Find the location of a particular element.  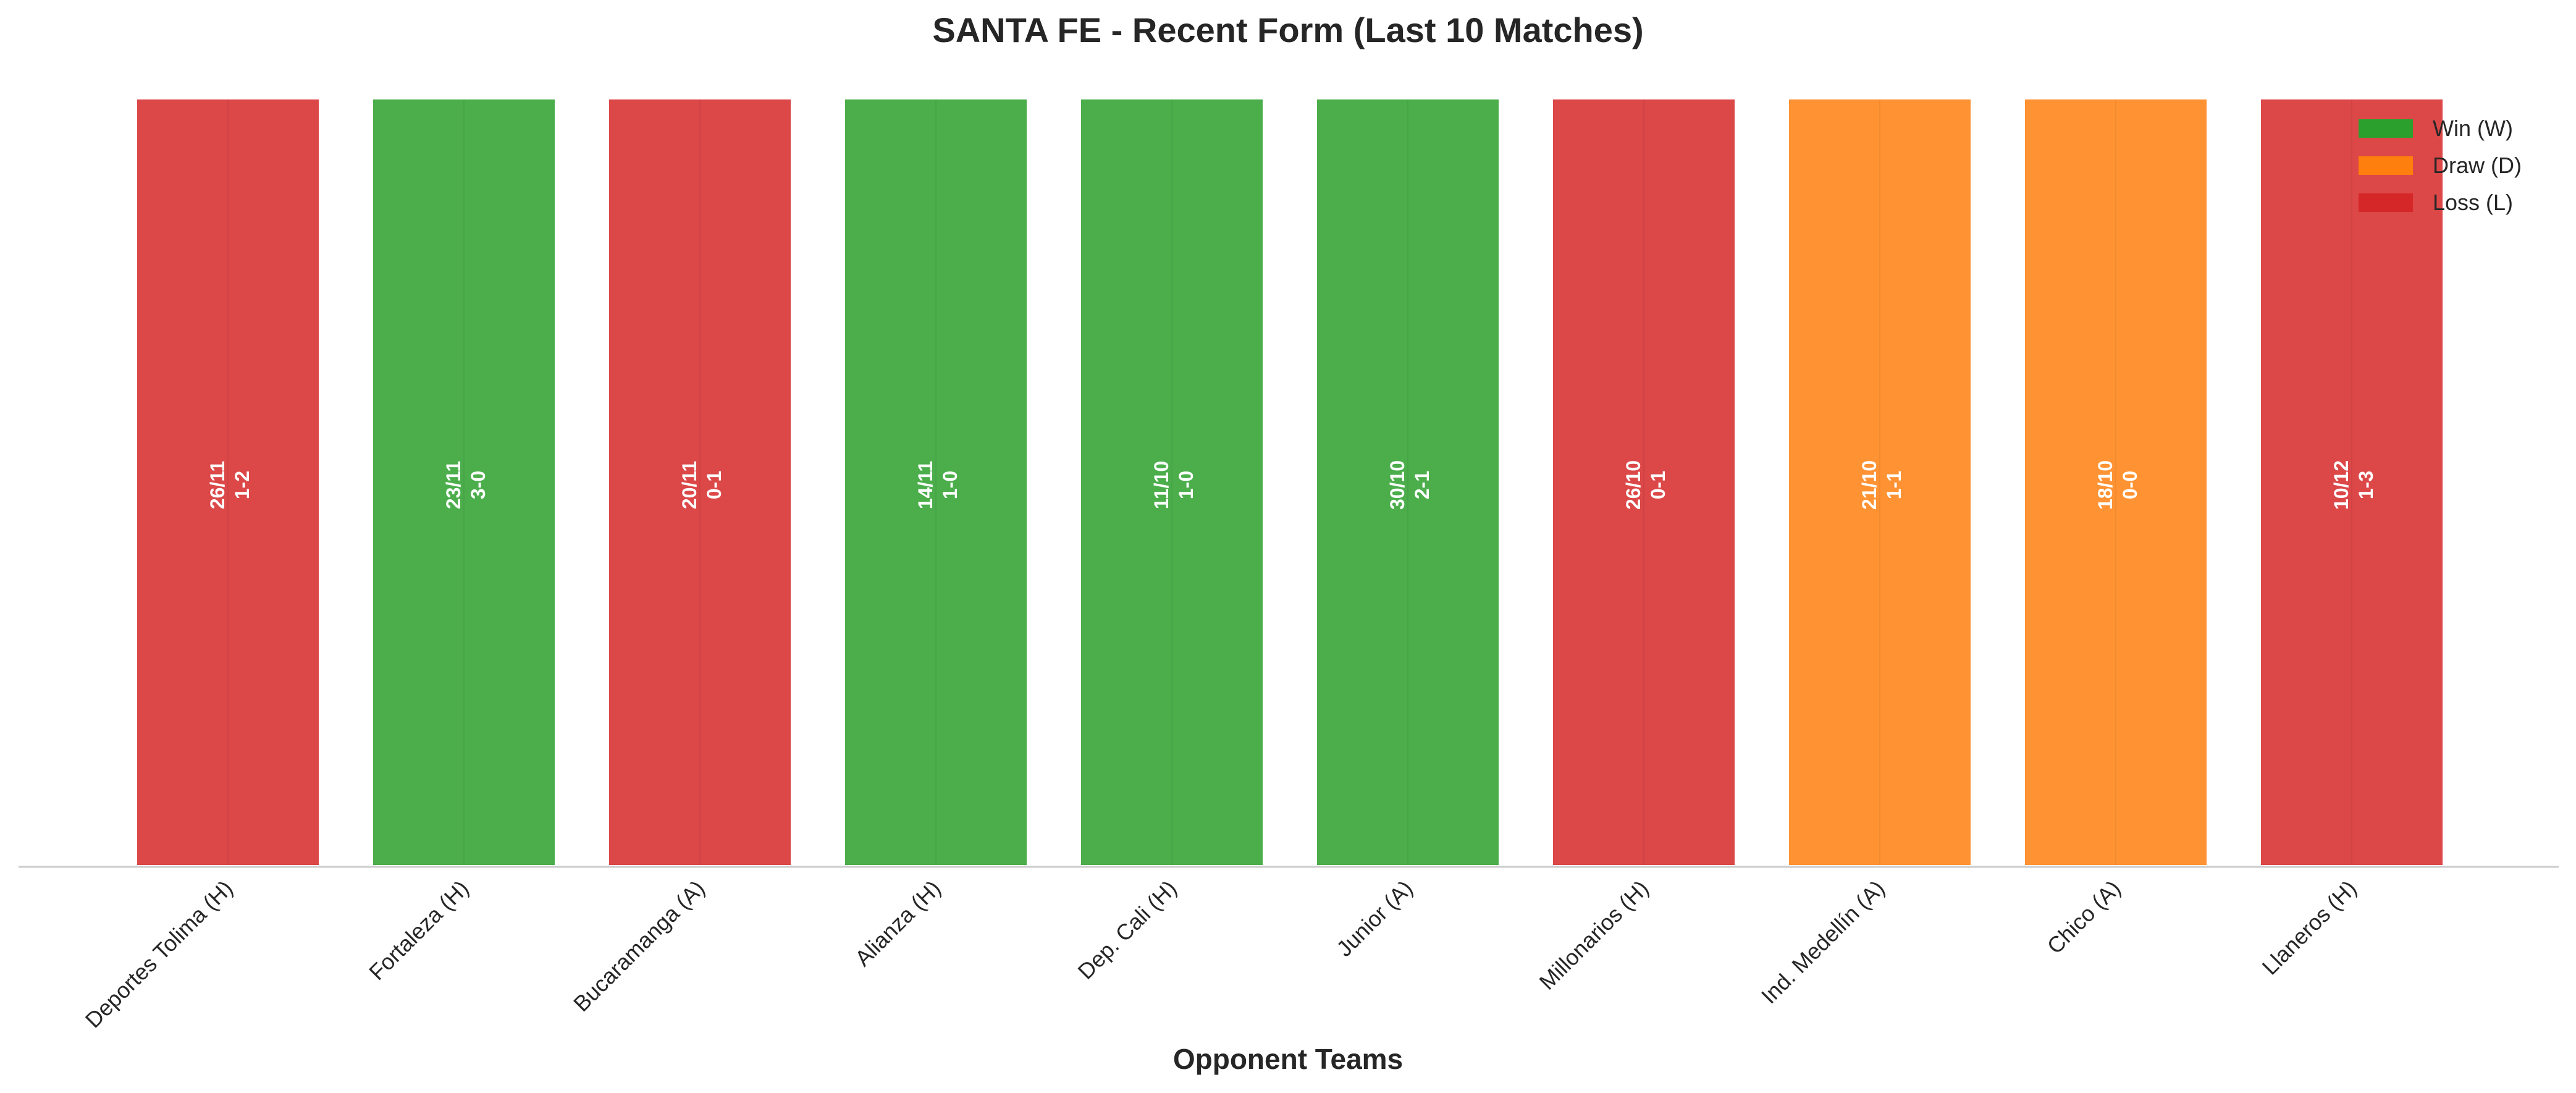

bar-score-label: 3-0 is located at coordinates (478, 485).